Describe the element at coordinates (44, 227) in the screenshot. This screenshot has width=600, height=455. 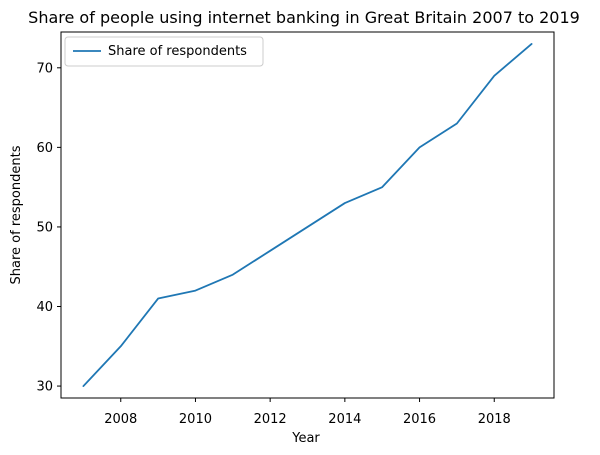
I see `y-tick-label: 50` at that location.